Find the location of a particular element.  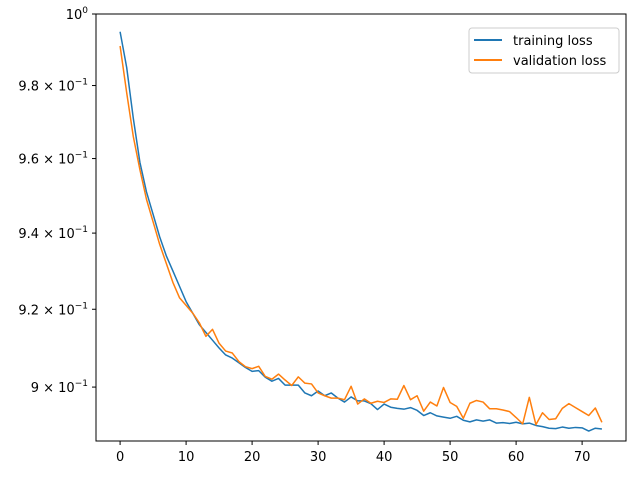

y-tick-label: 9.6 × 10⁻¹ is located at coordinates (53, 159).